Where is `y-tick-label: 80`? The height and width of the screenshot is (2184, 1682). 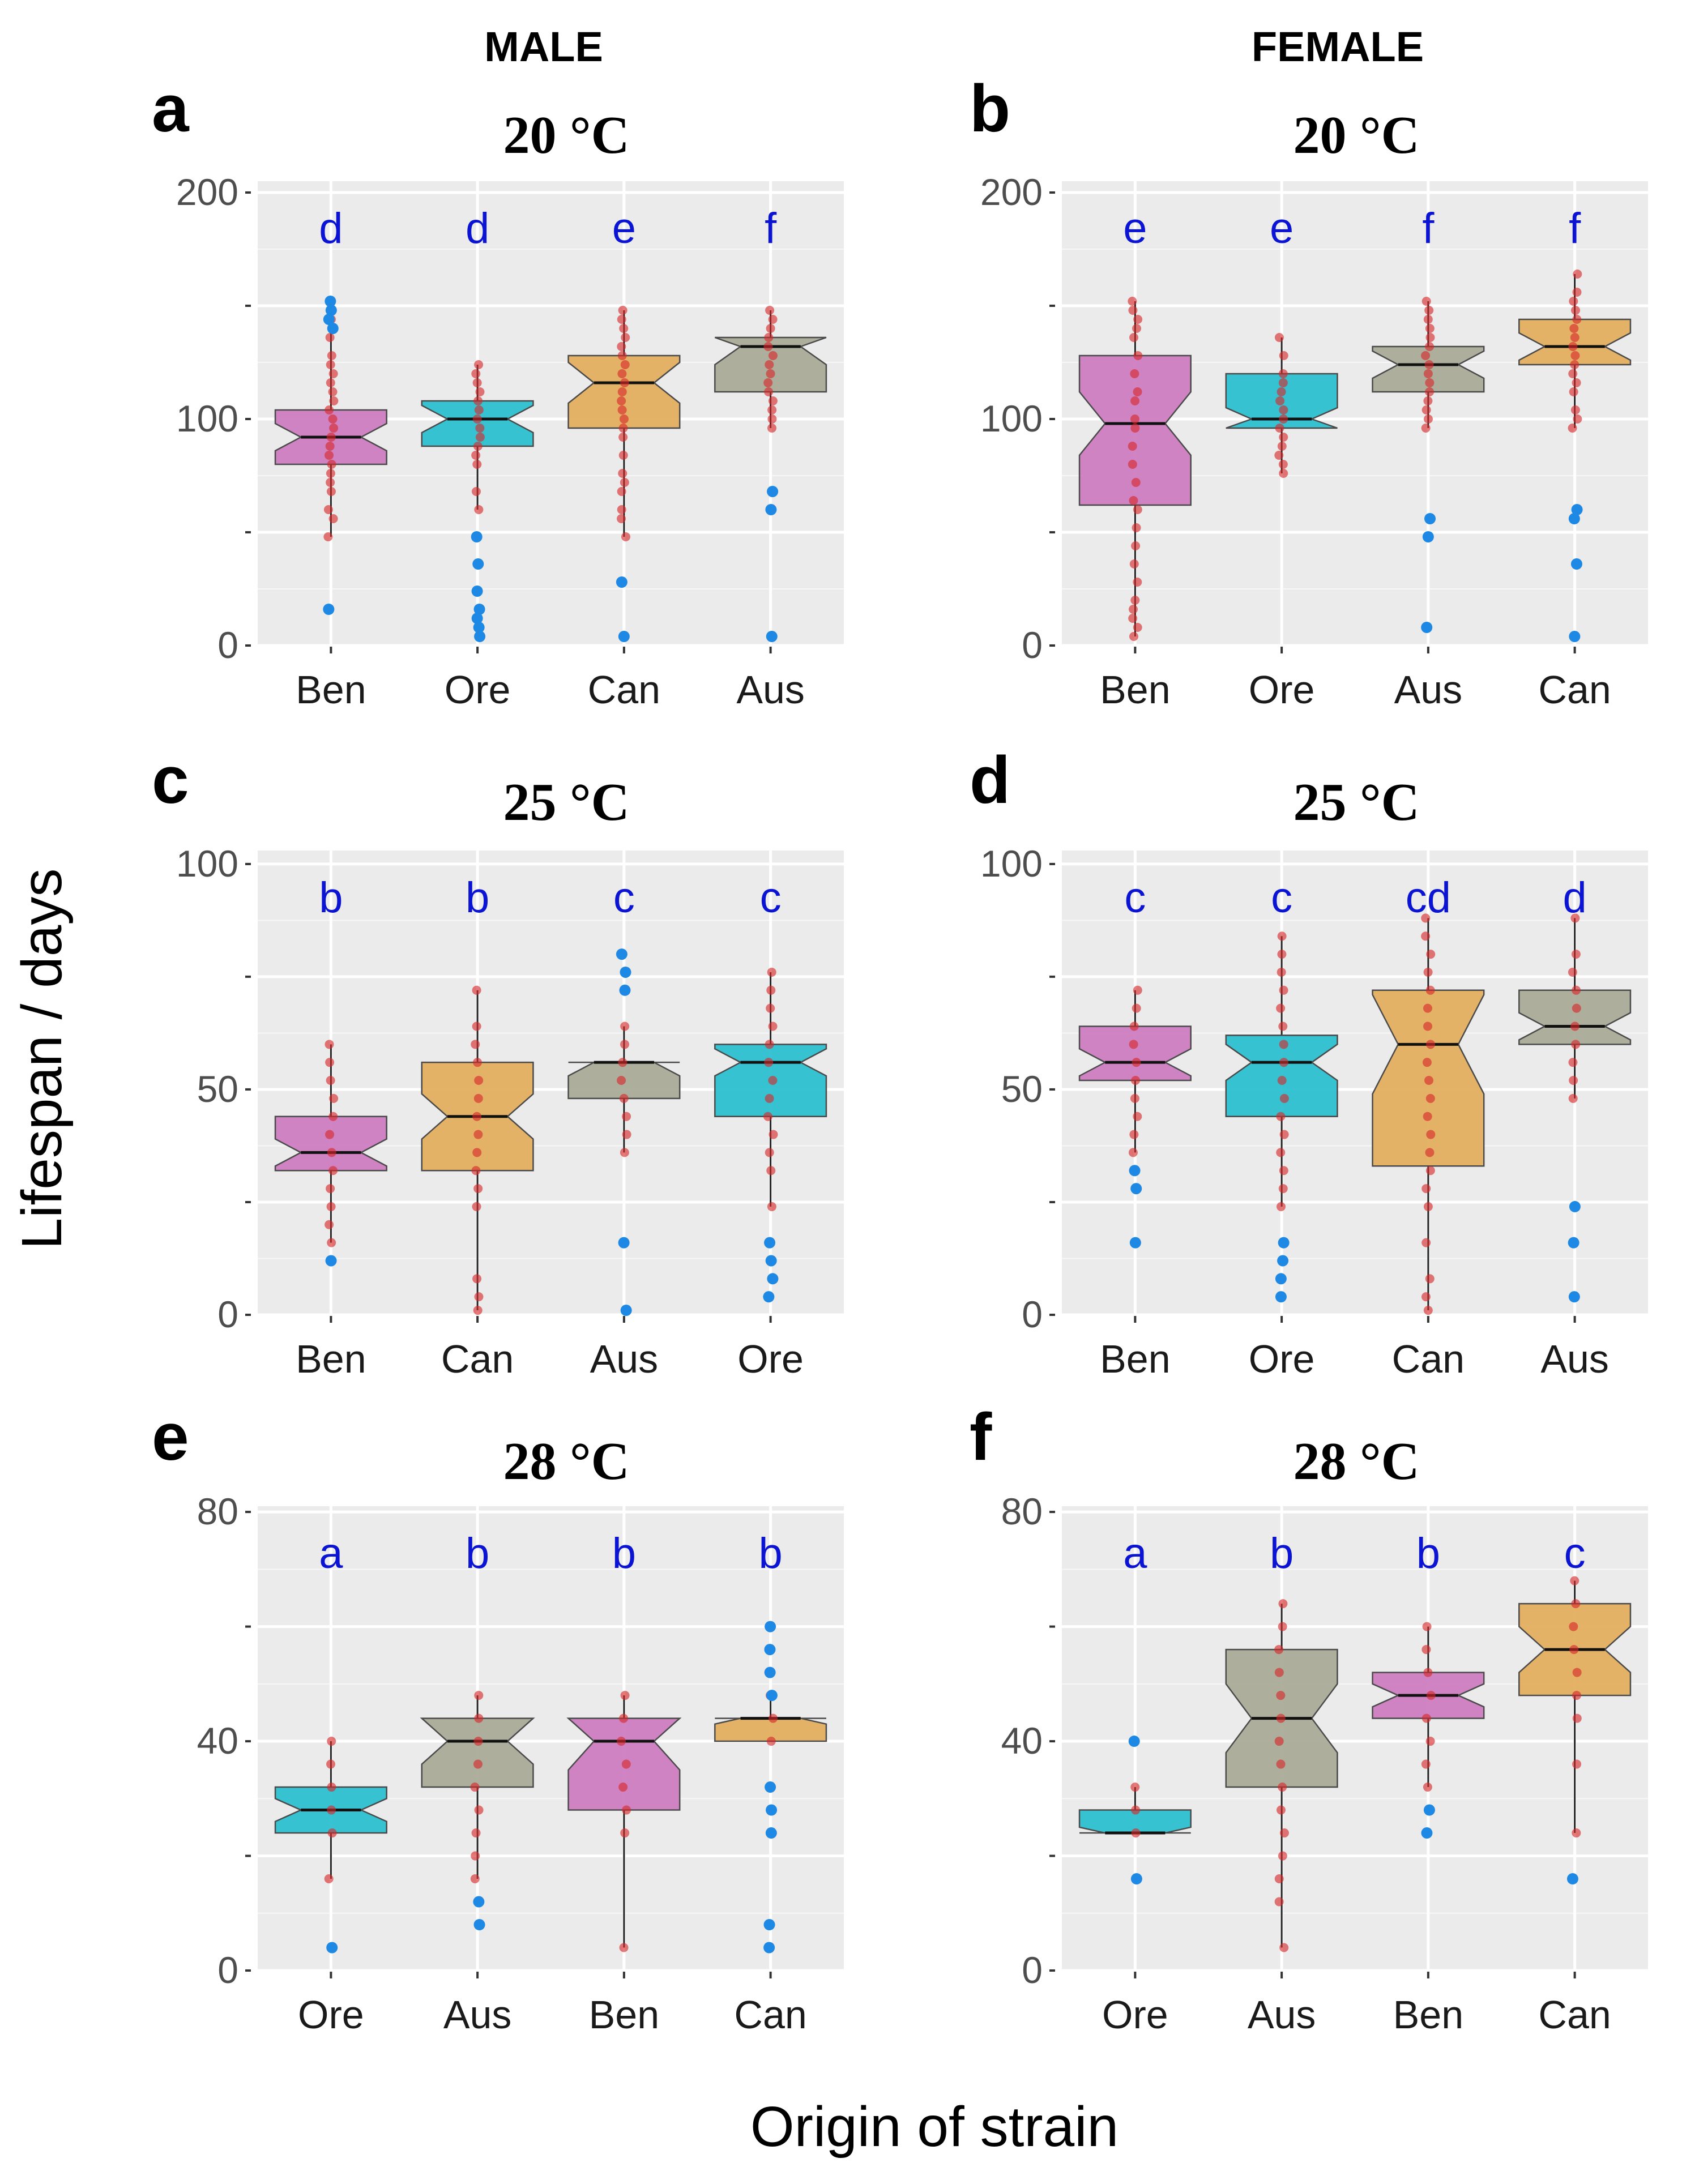 y-tick-label: 80 is located at coordinates (218, 1511).